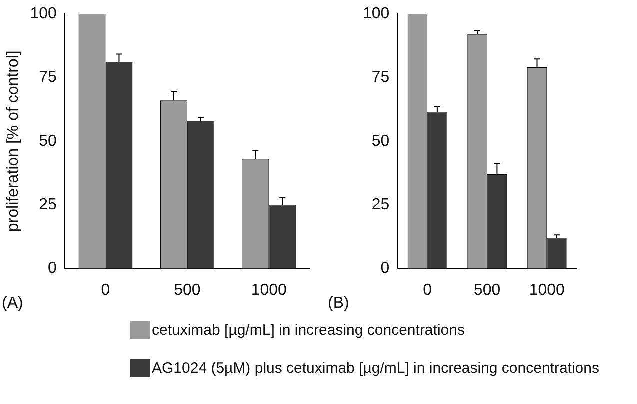 The width and height of the screenshot is (637, 404). Describe the element at coordinates (13, 141) in the screenshot. I see `y-axis-title: proliferation [% of control]` at that location.